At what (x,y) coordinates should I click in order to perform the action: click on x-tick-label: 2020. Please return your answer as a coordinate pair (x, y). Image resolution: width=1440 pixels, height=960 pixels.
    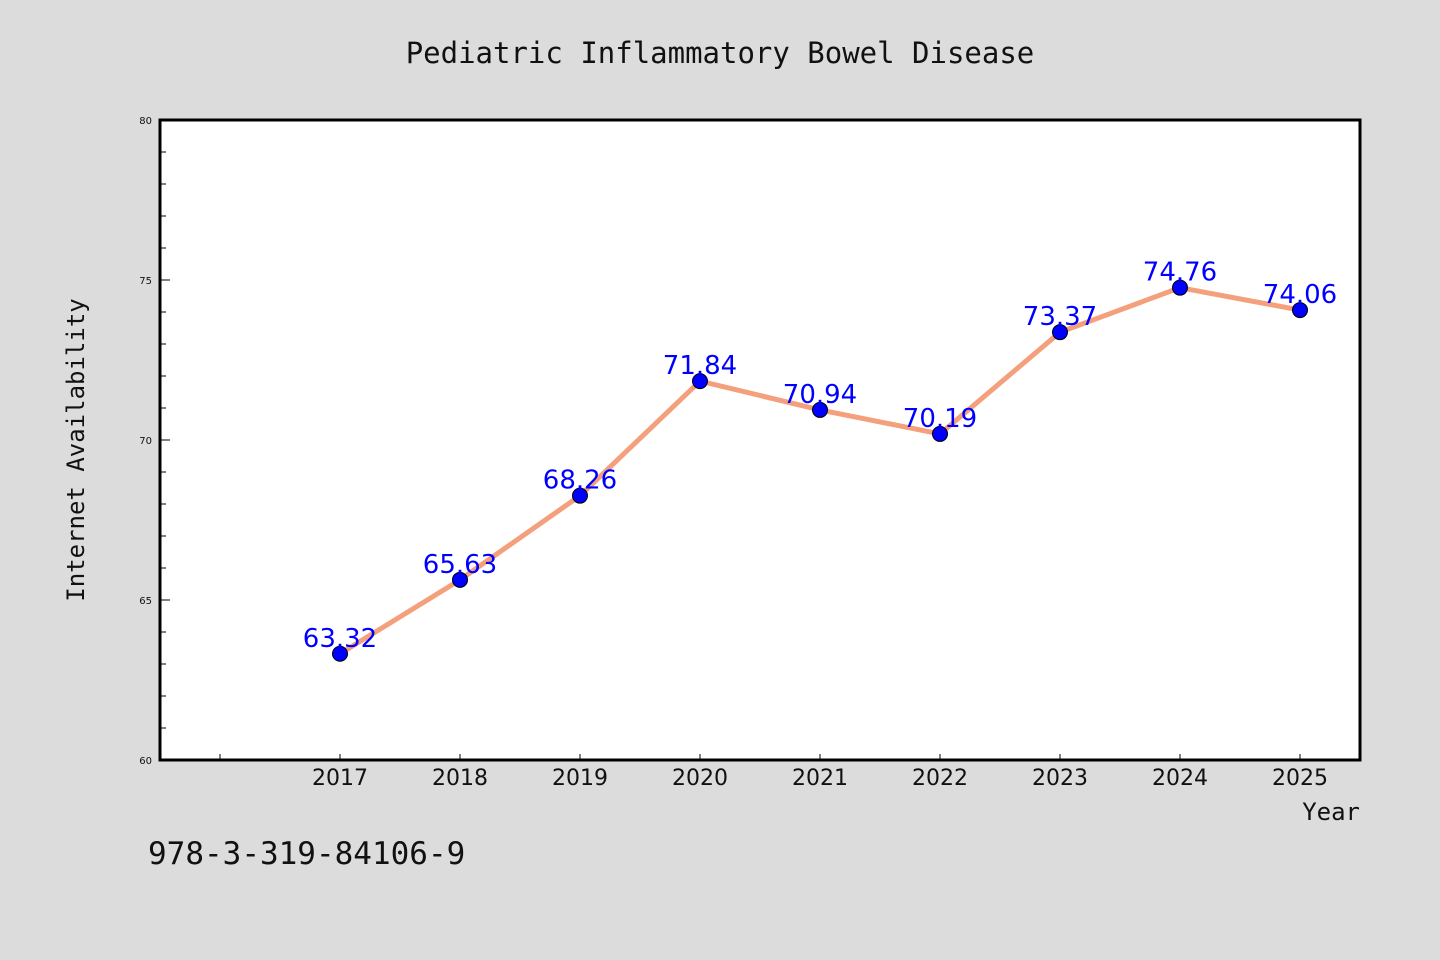
    Looking at the image, I should click on (700, 778).